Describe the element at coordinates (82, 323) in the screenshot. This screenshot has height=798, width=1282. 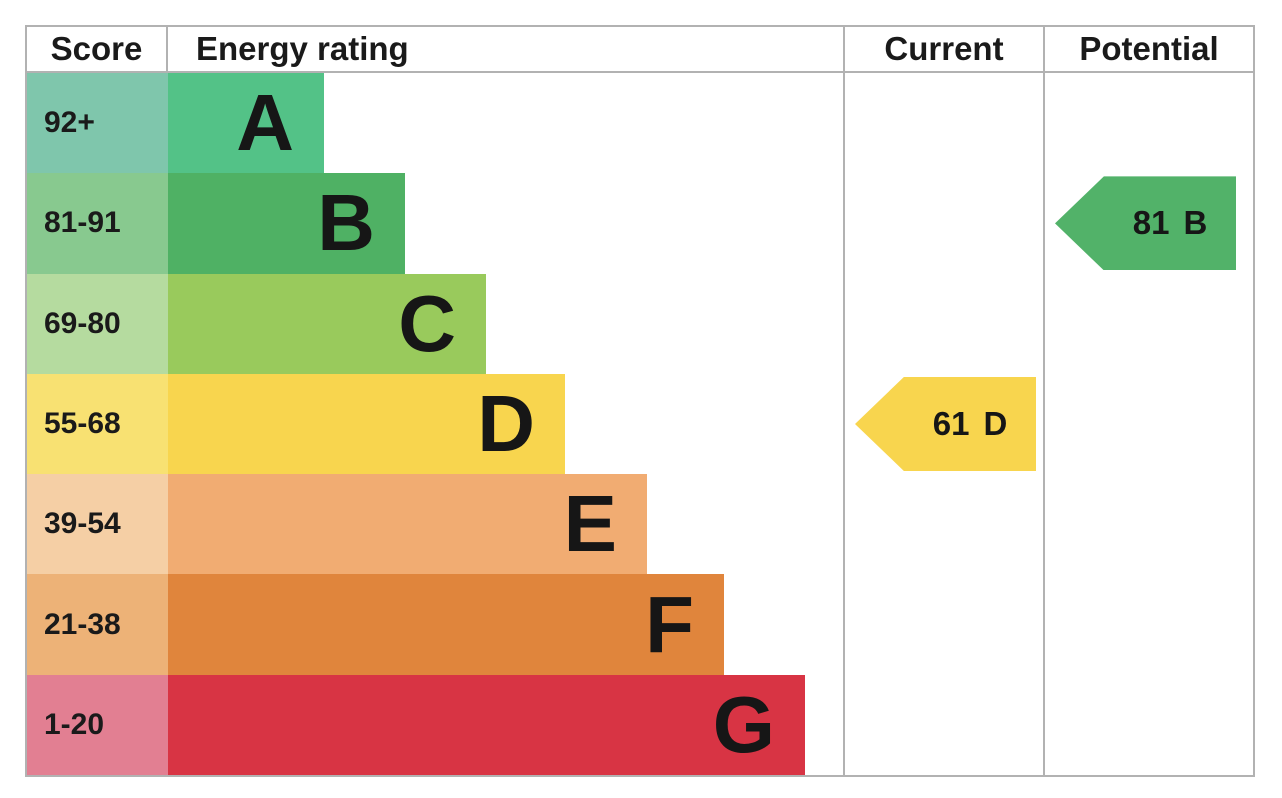
I see `score-range-label: 69-80` at that location.